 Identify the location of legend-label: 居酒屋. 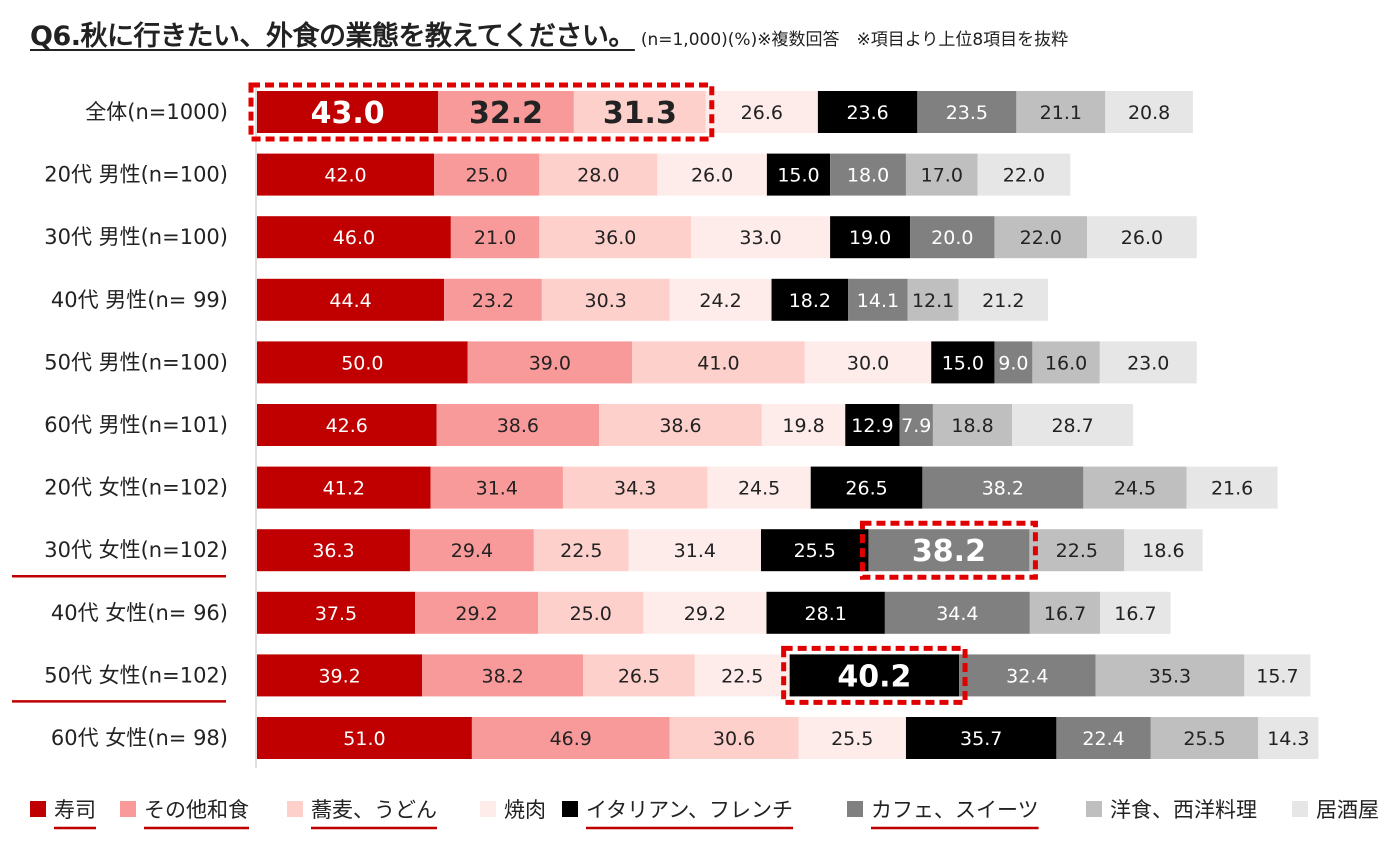
(1347, 810).